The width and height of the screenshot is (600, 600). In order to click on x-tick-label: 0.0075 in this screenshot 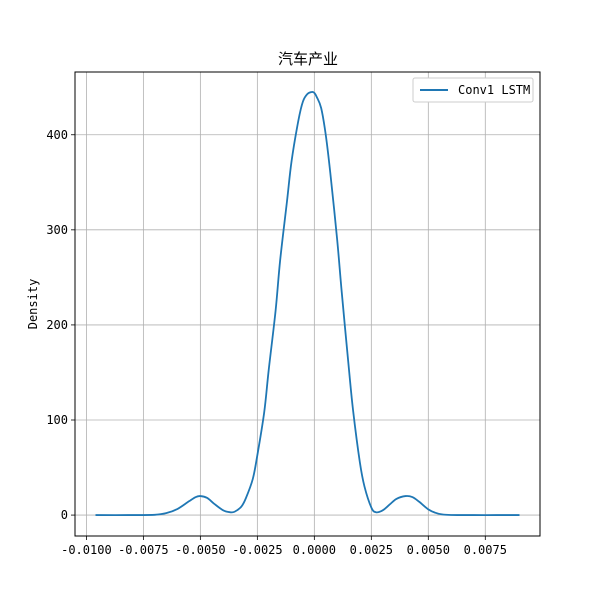, I will do `click(485, 550)`.